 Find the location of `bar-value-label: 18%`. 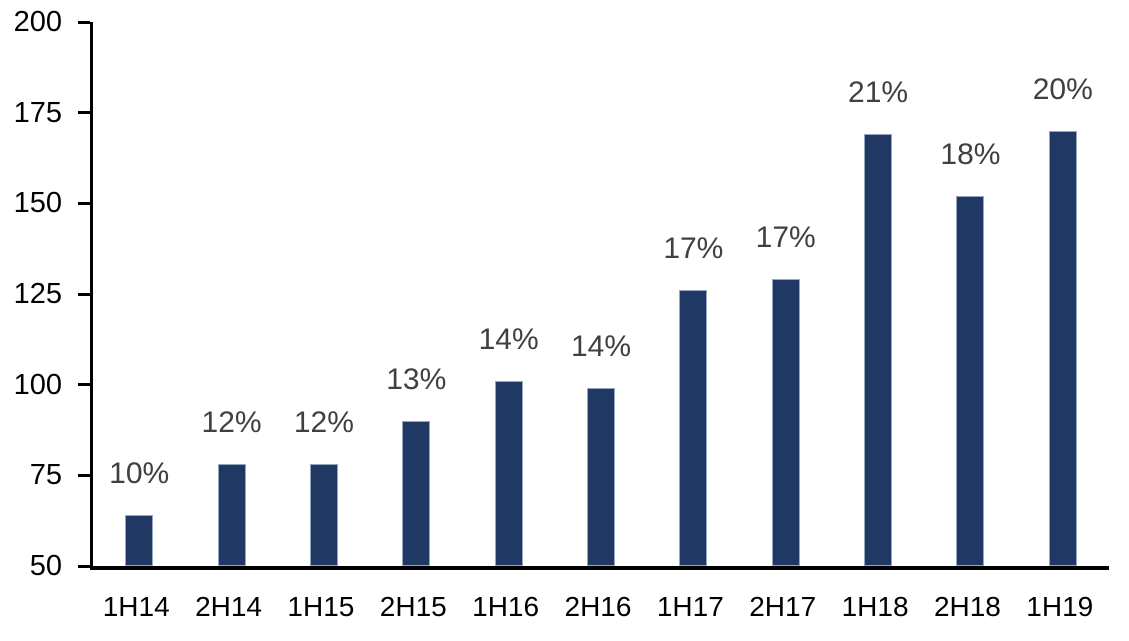

bar-value-label: 18% is located at coordinates (970, 154).